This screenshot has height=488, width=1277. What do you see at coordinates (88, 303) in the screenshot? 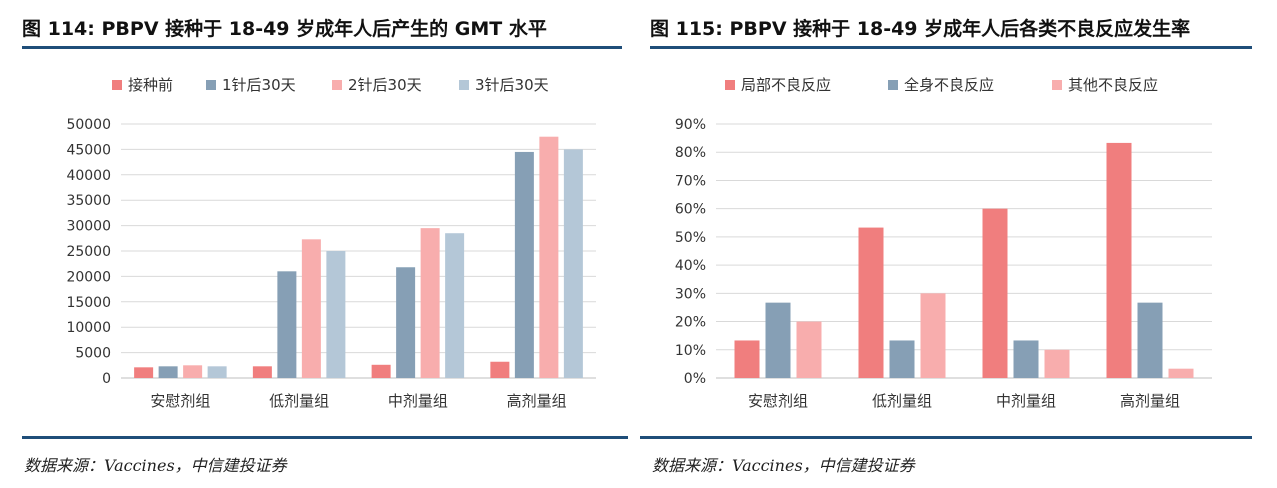
I see `y-tick-label: 15000` at bounding box center [88, 303].